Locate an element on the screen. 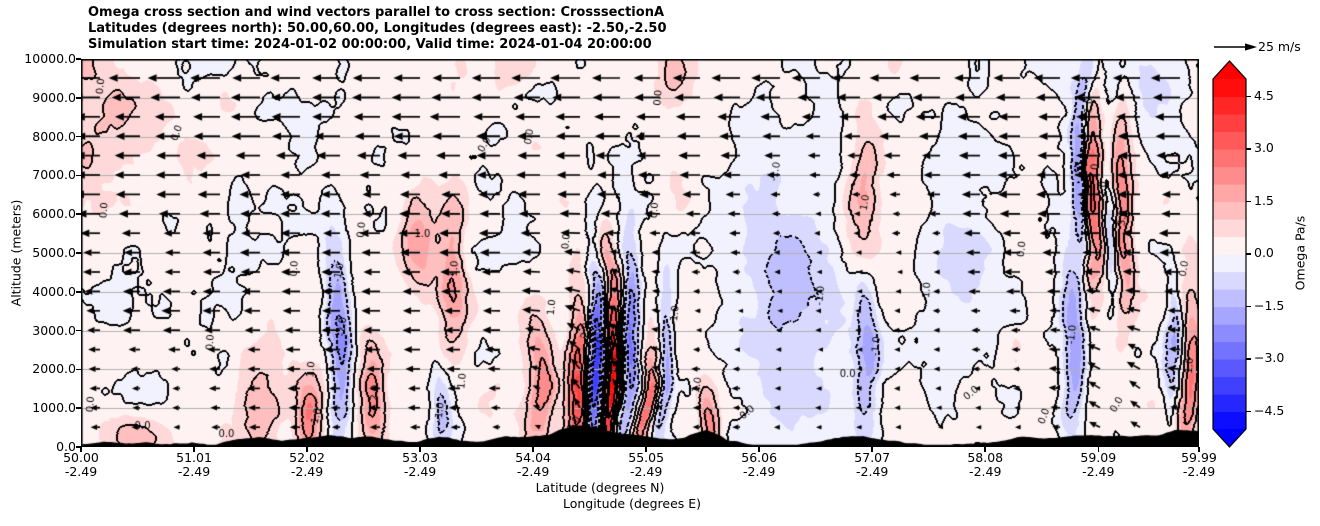  colorbar-extend-max is located at coordinates (1229, 70).